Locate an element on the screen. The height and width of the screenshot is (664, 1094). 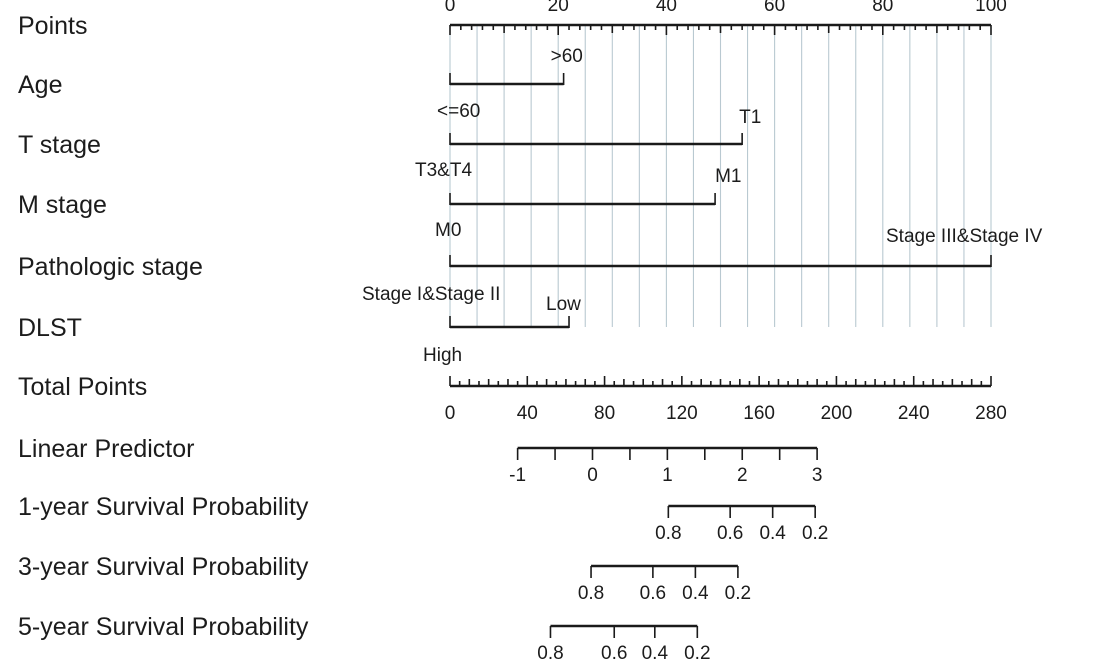
tick-label-3-year-survival-probability: 0.6 is located at coordinates (653, 593).